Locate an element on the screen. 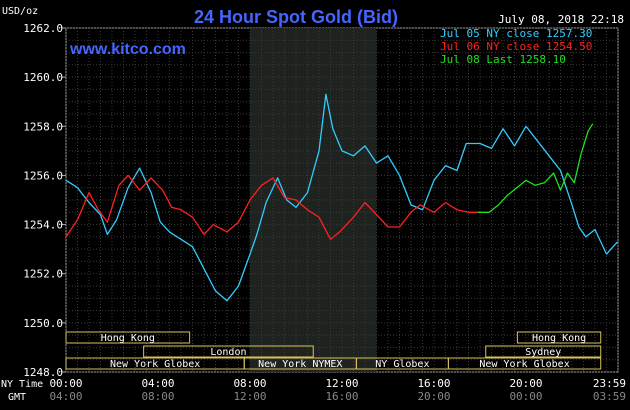 This screenshot has width=630, height=410. session-label: London is located at coordinates (228, 352).